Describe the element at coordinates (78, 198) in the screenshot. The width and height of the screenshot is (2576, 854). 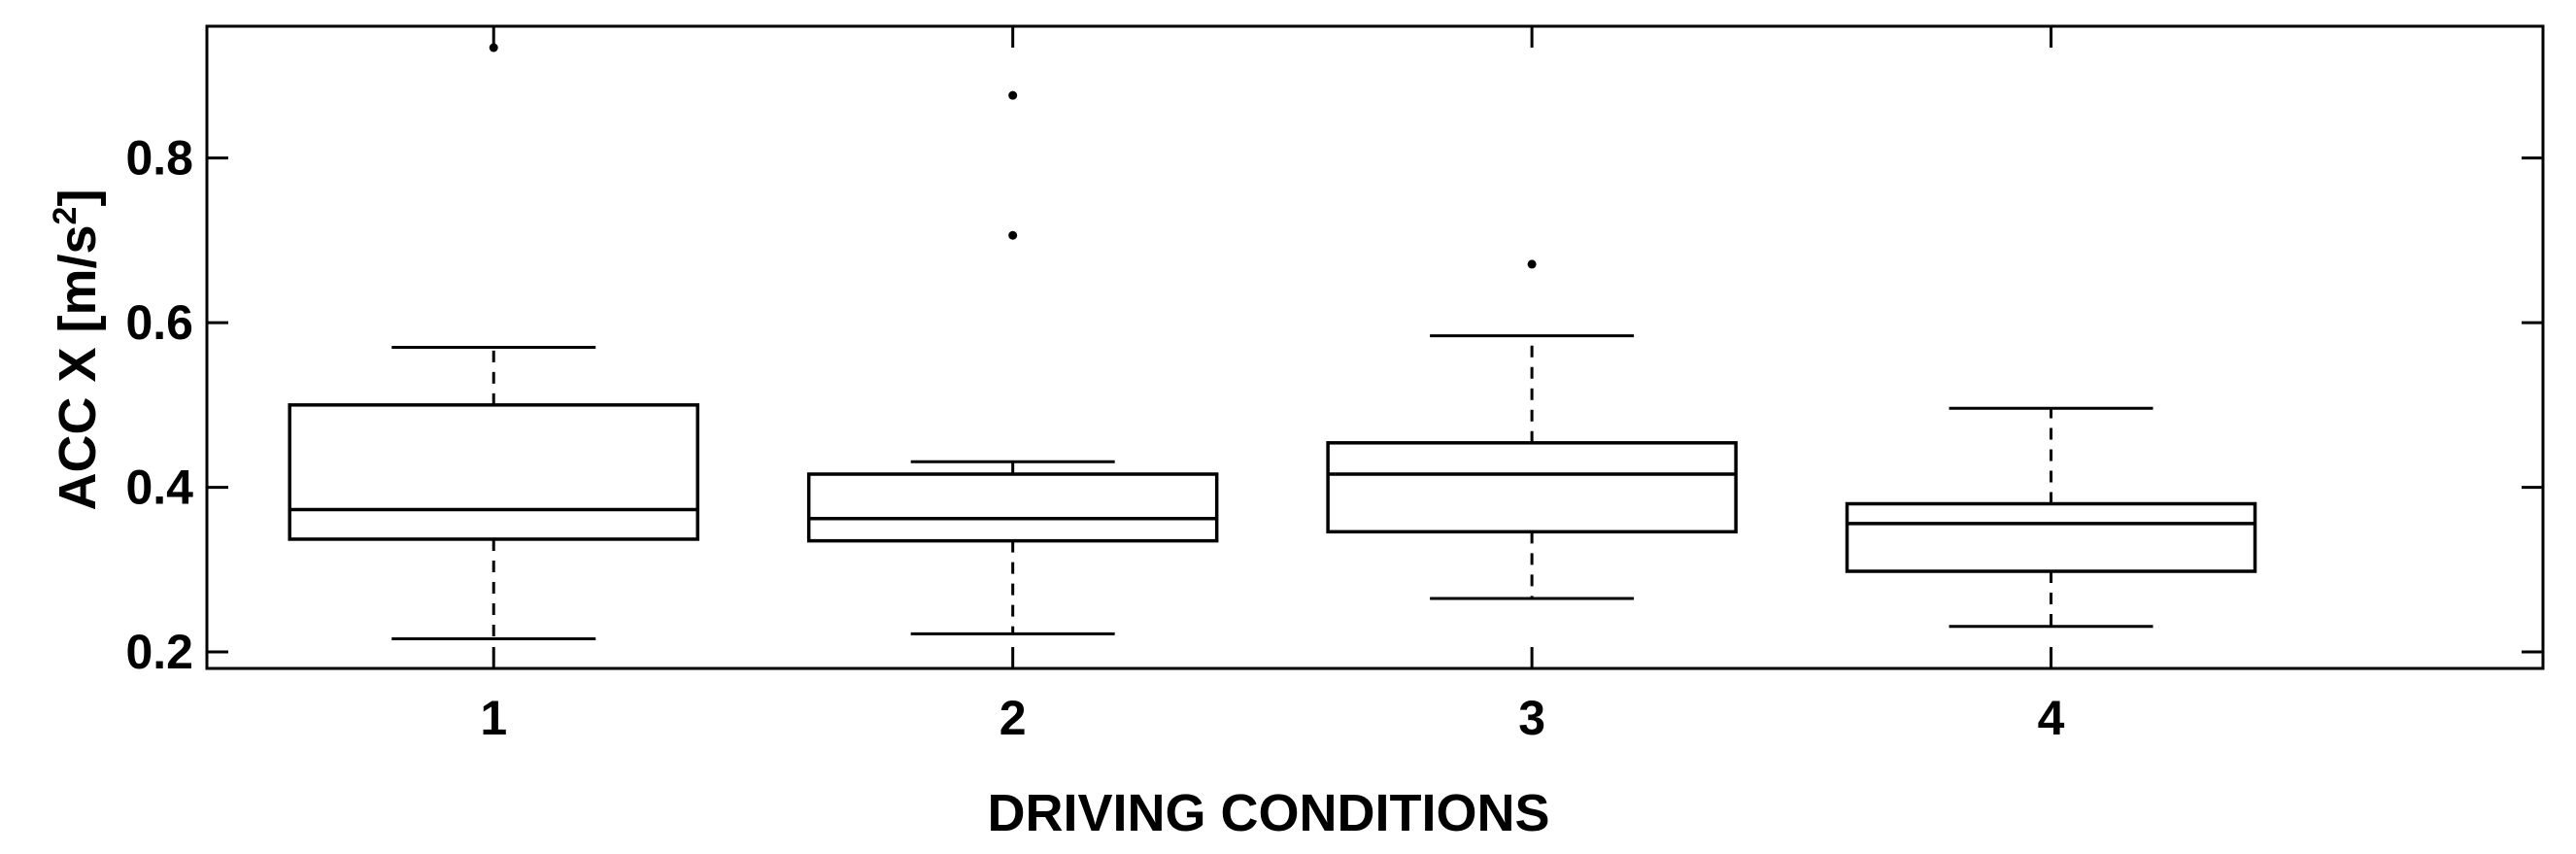
I see `y-axis-title-suffix: ]` at that location.